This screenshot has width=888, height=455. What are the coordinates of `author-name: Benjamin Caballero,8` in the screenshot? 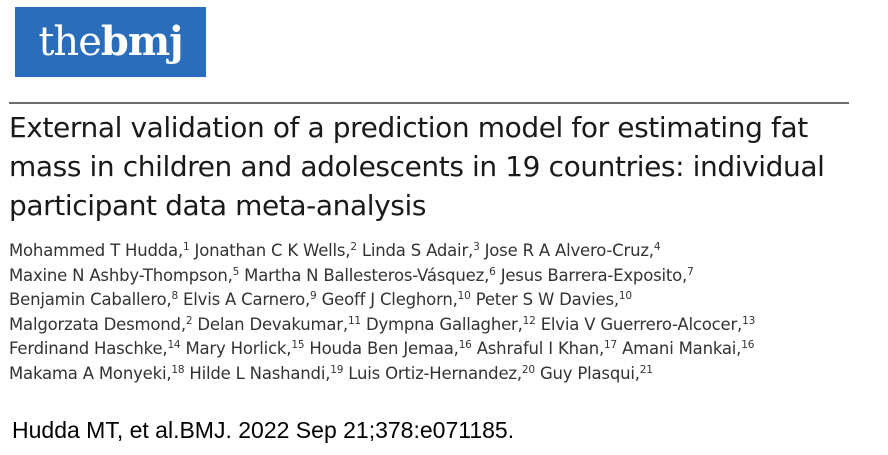 It's located at (93, 299).